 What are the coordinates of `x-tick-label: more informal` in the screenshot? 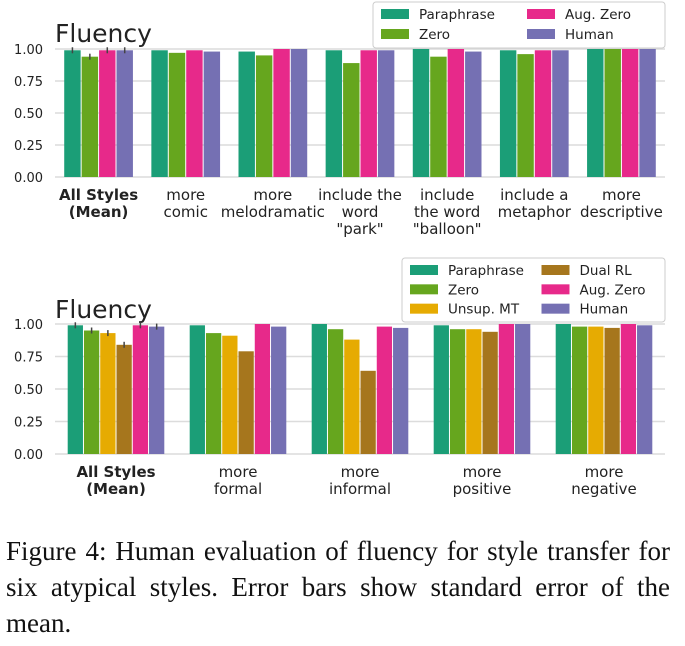 It's located at (360, 480).